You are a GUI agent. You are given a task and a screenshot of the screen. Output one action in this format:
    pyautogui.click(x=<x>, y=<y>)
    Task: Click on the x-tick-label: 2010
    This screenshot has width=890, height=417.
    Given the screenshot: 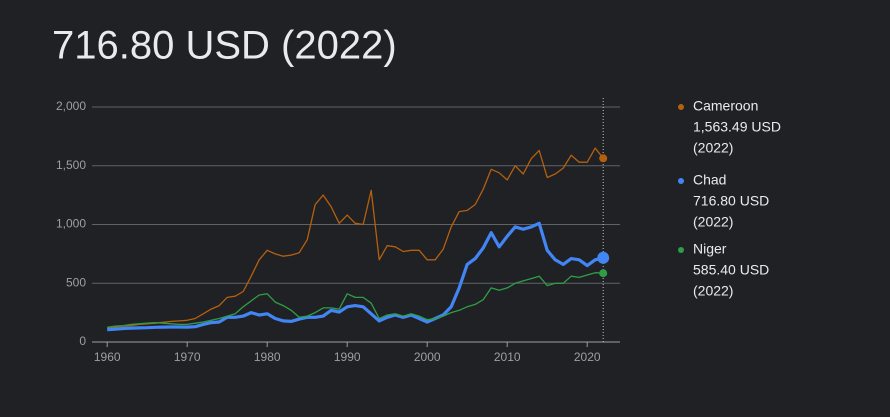 What is the action you would take?
    pyautogui.click(x=507, y=357)
    